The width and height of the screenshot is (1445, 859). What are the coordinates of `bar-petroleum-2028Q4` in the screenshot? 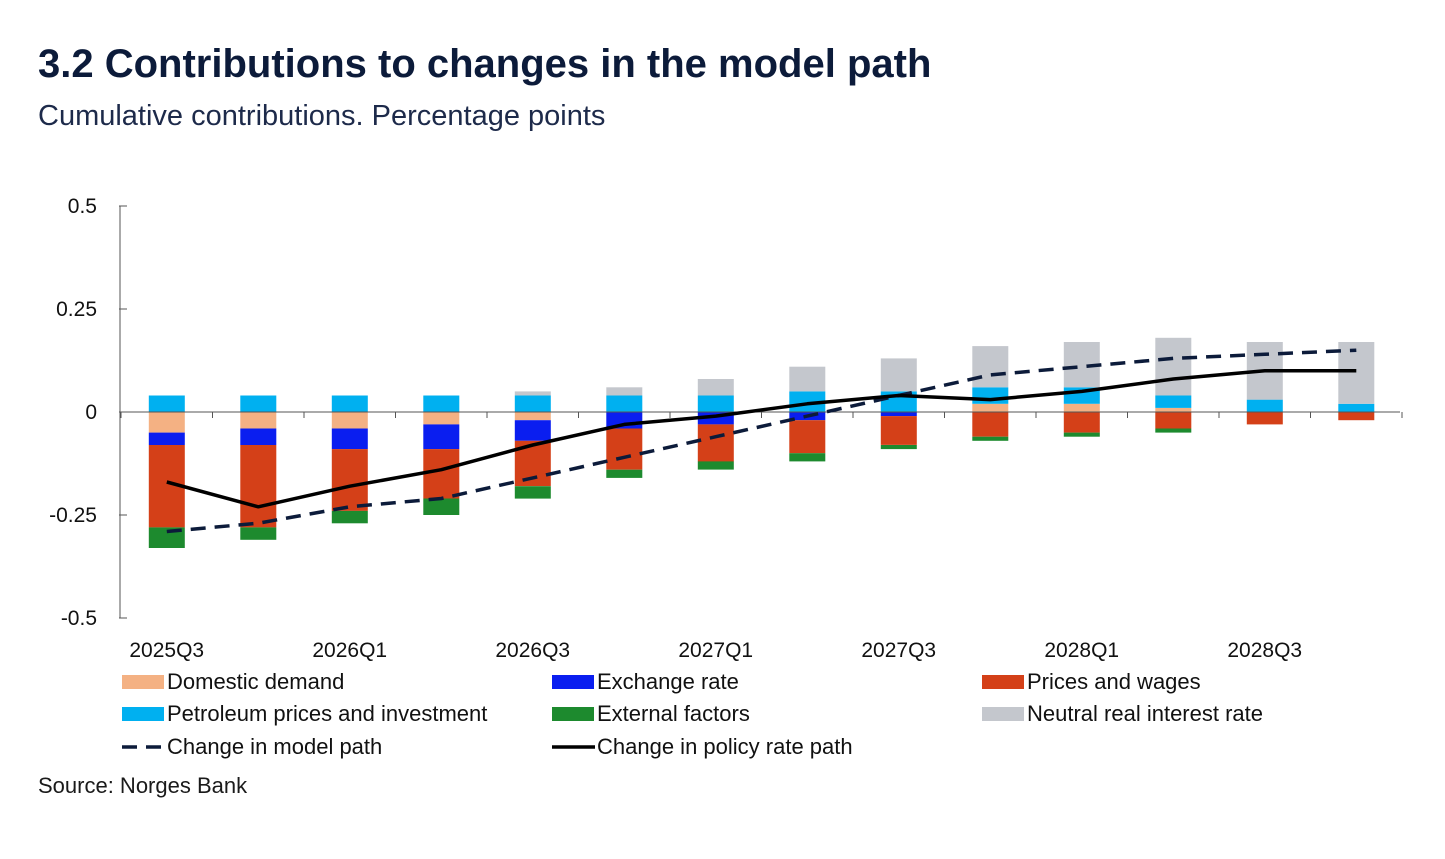 It's located at (1356, 407).